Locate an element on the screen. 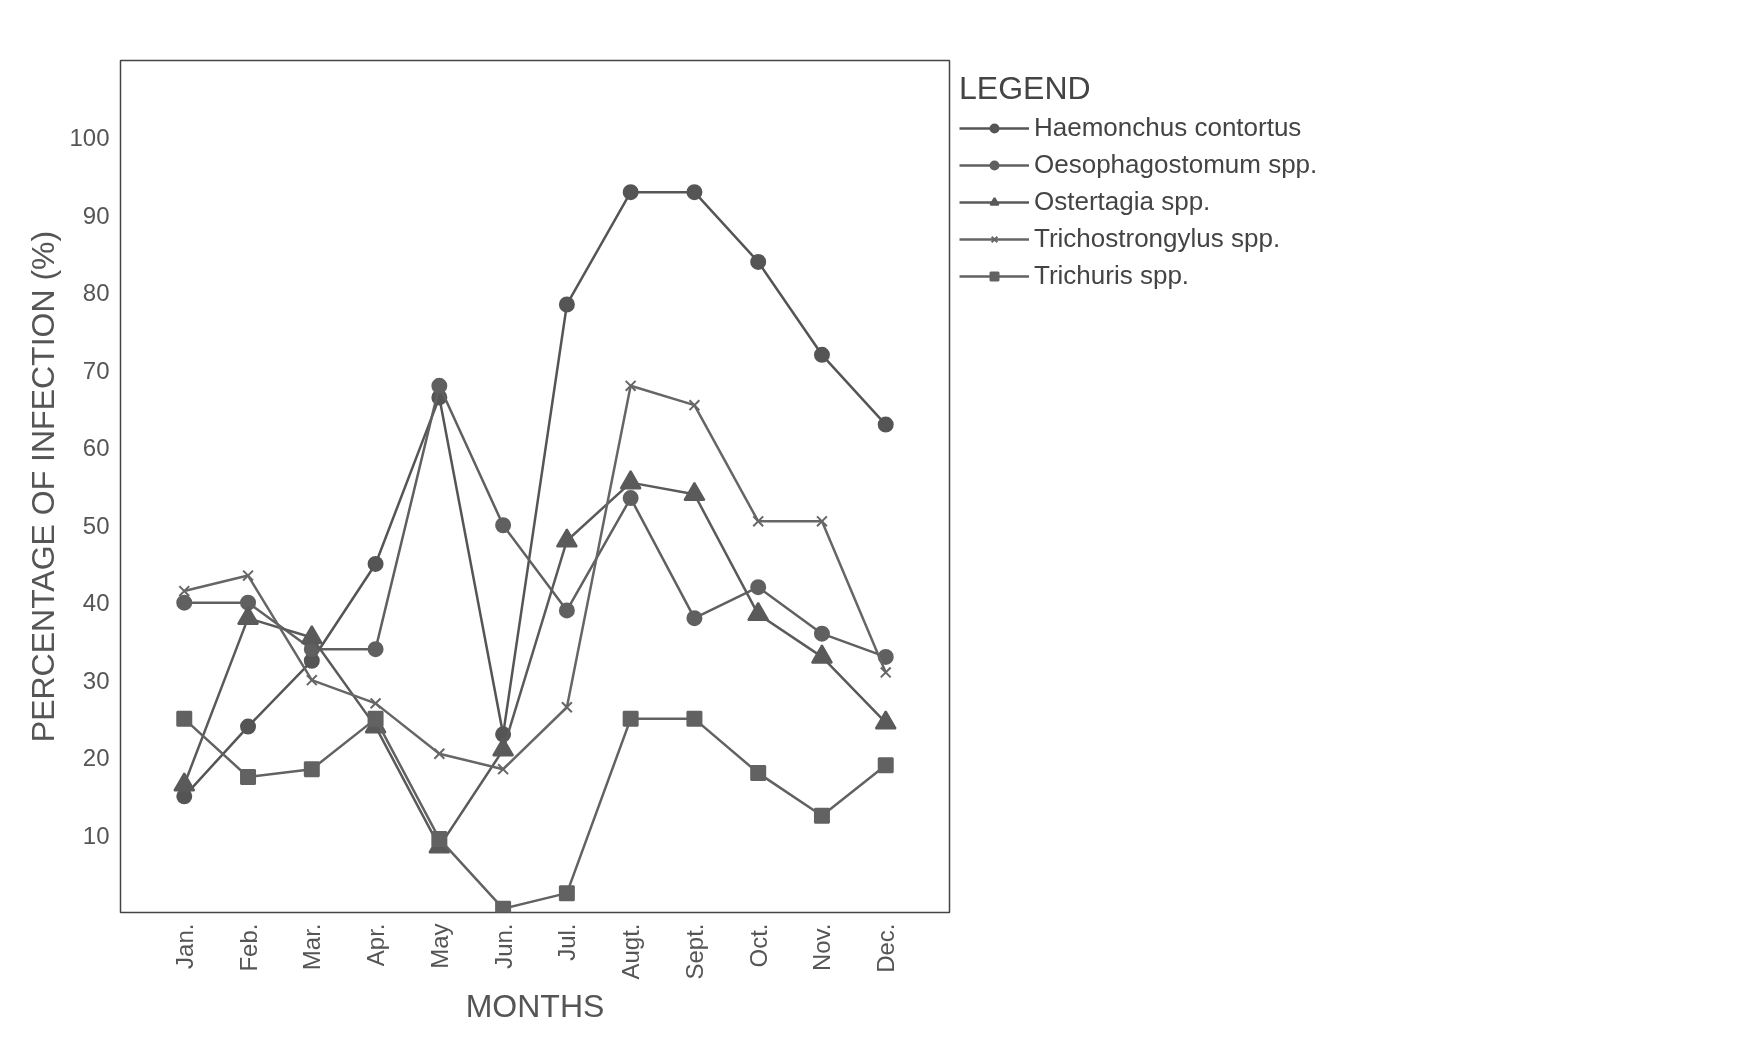 Image resolution: width=1757 pixels, height=1062 pixels. legend-label: Trichuris spp. is located at coordinates (1112, 275).